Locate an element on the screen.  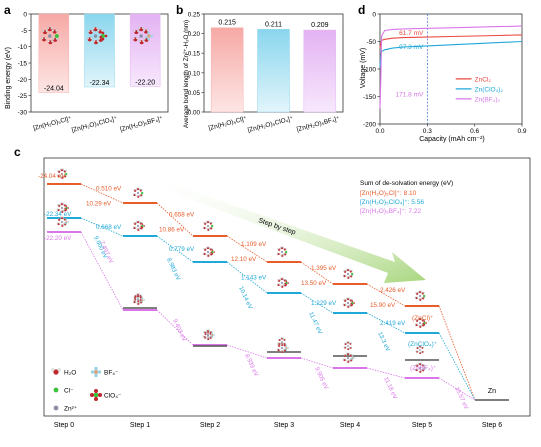
molecule-legend-label: BF₄⁻ is located at coordinates (111, 373).